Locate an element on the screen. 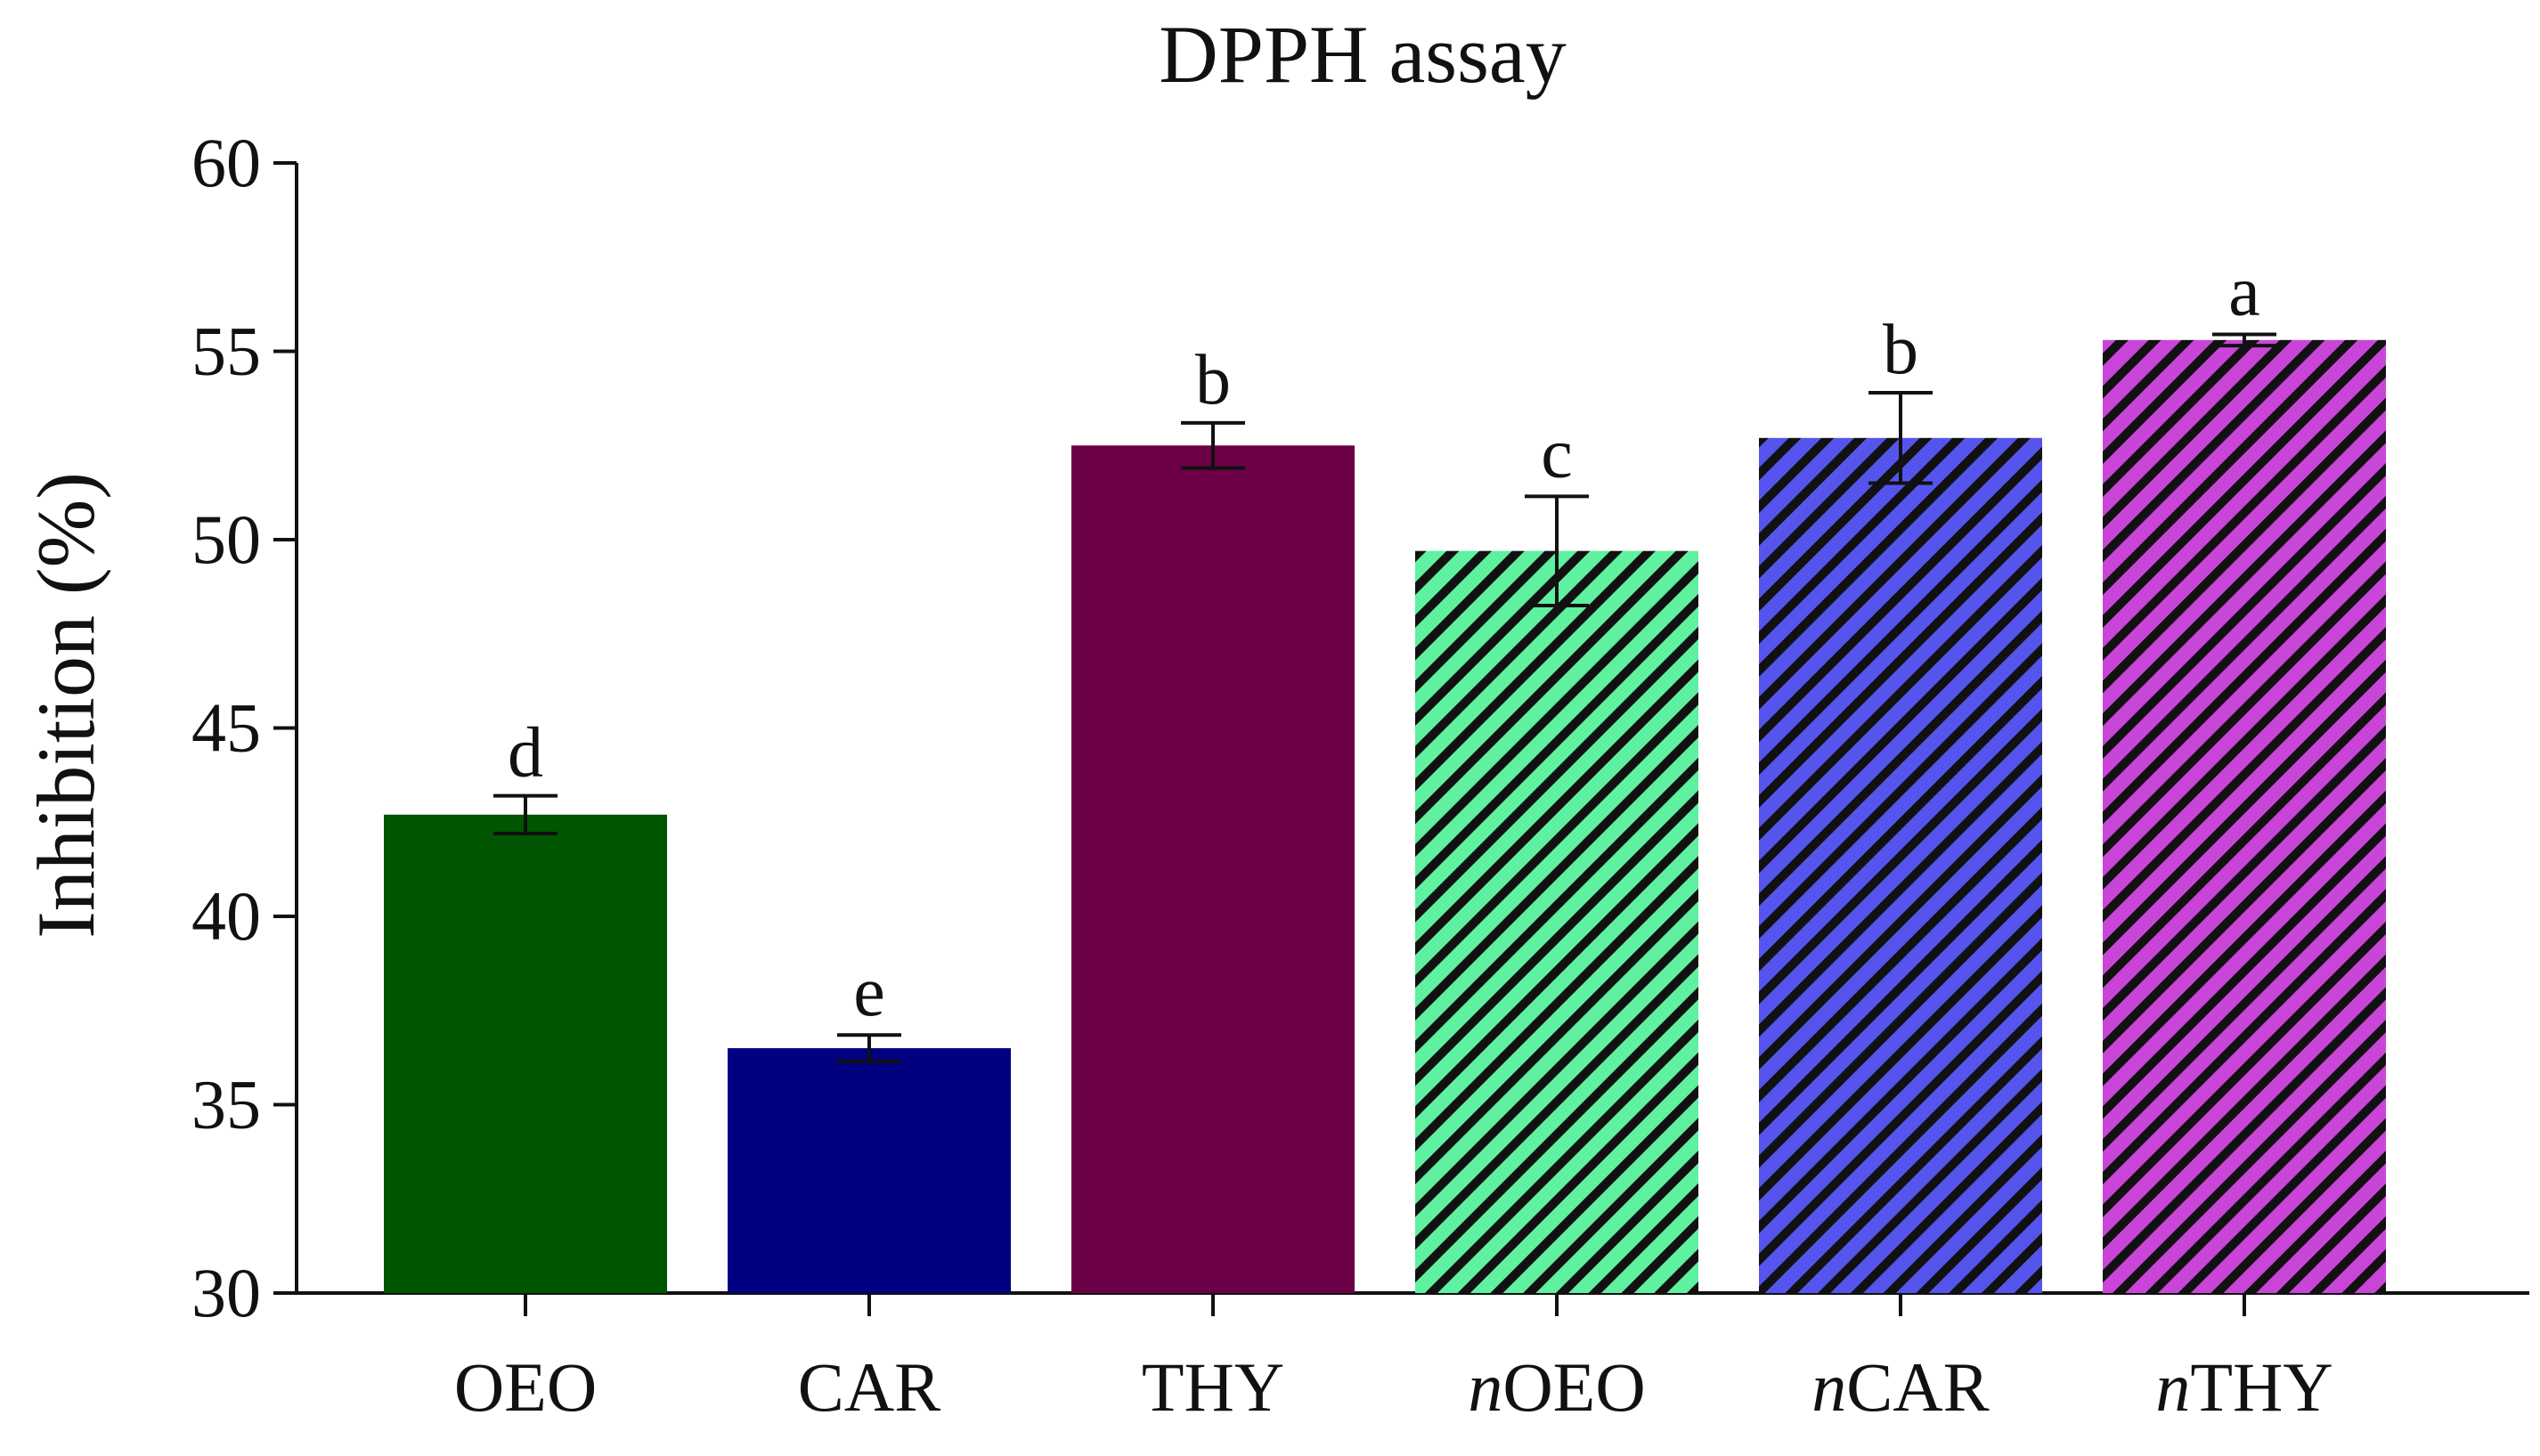  y-tick-label: 55 is located at coordinates (226, 351).